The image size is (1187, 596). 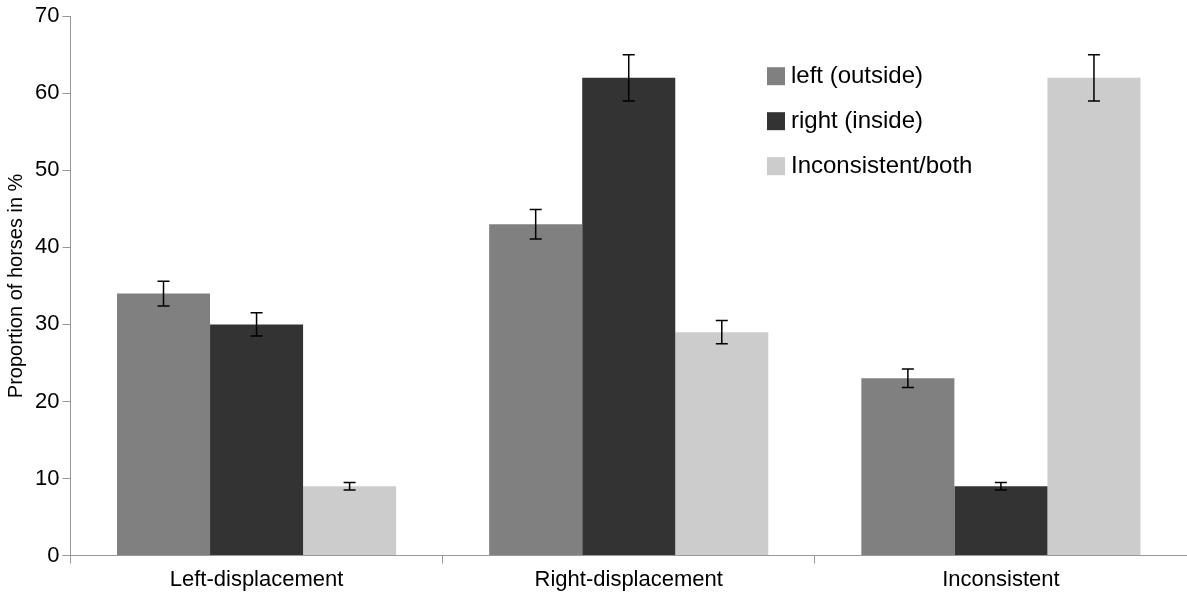 I want to click on legend-label: left (outside), so click(x=857, y=74).